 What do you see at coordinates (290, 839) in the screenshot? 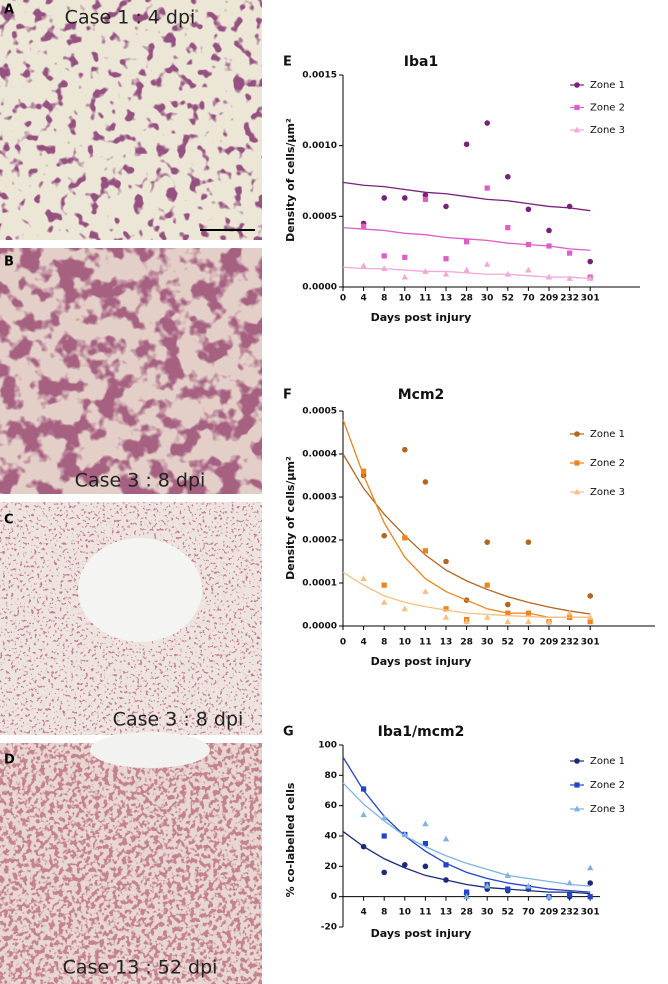
I see `y-axis-label: % co-labelled cells` at bounding box center [290, 839].